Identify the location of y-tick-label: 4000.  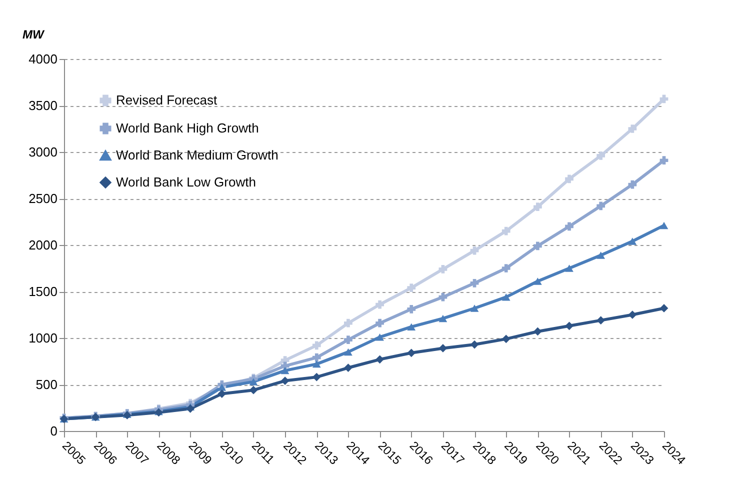
(43, 59).